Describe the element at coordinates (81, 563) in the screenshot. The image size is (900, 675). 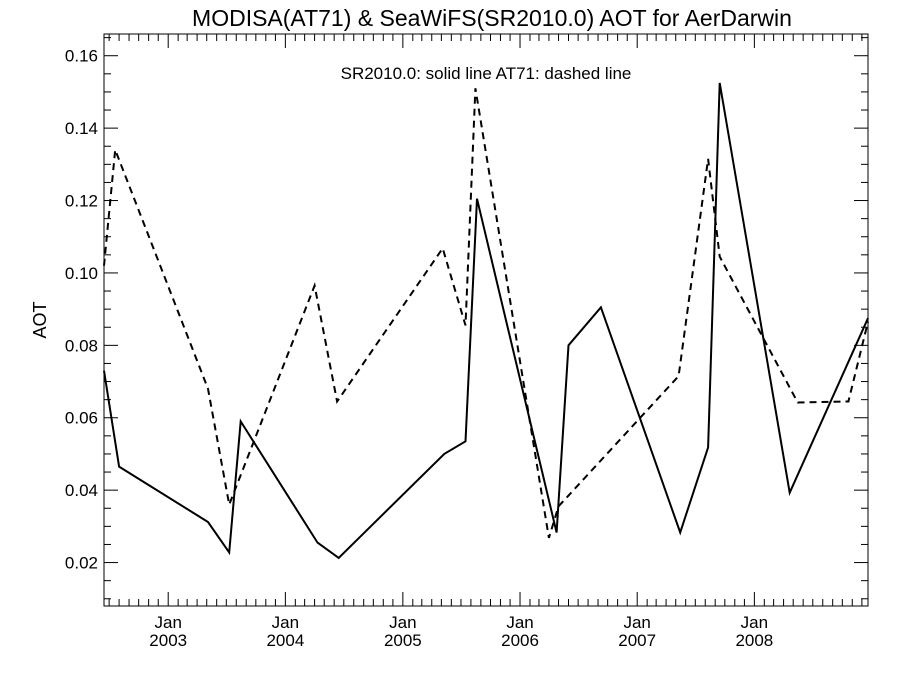
I see `y-tick-label: 0.02` at that location.